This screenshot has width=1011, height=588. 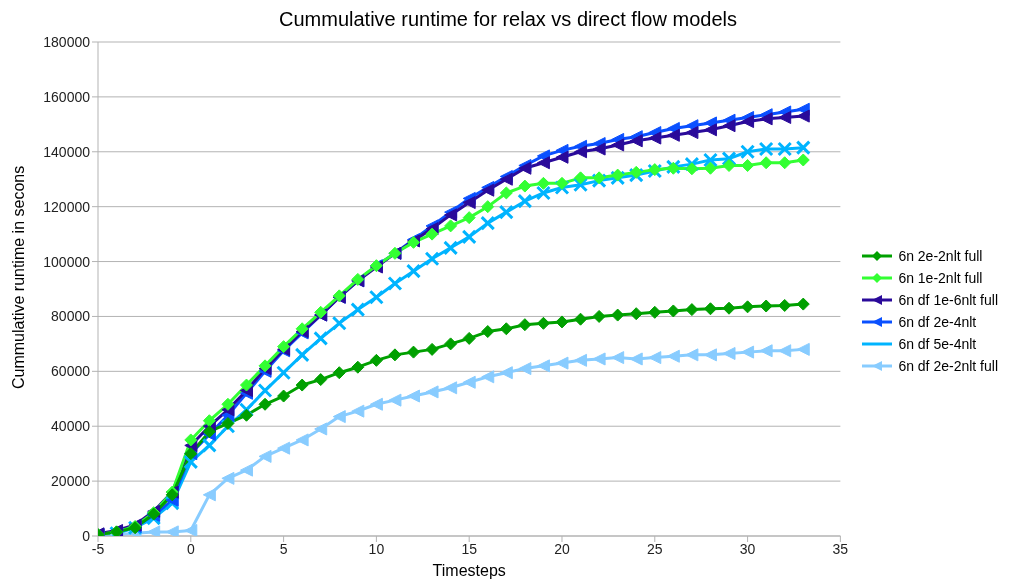 I want to click on y-tick-label: 60000, so click(x=71, y=371).